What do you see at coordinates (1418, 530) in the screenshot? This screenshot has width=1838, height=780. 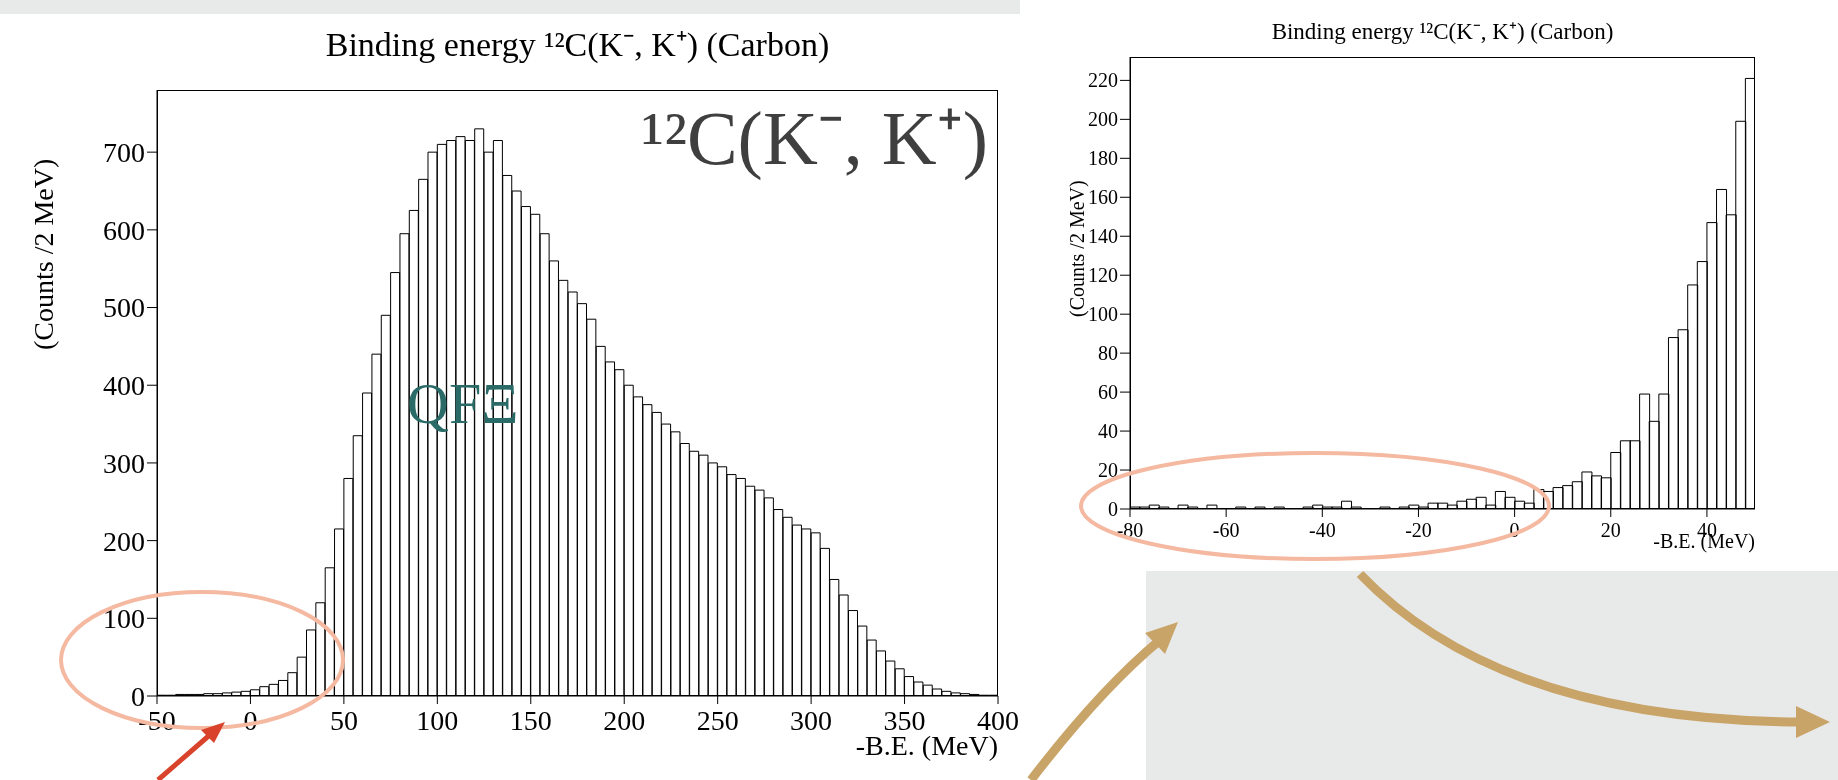 I see `x-tick-label: -20` at bounding box center [1418, 530].